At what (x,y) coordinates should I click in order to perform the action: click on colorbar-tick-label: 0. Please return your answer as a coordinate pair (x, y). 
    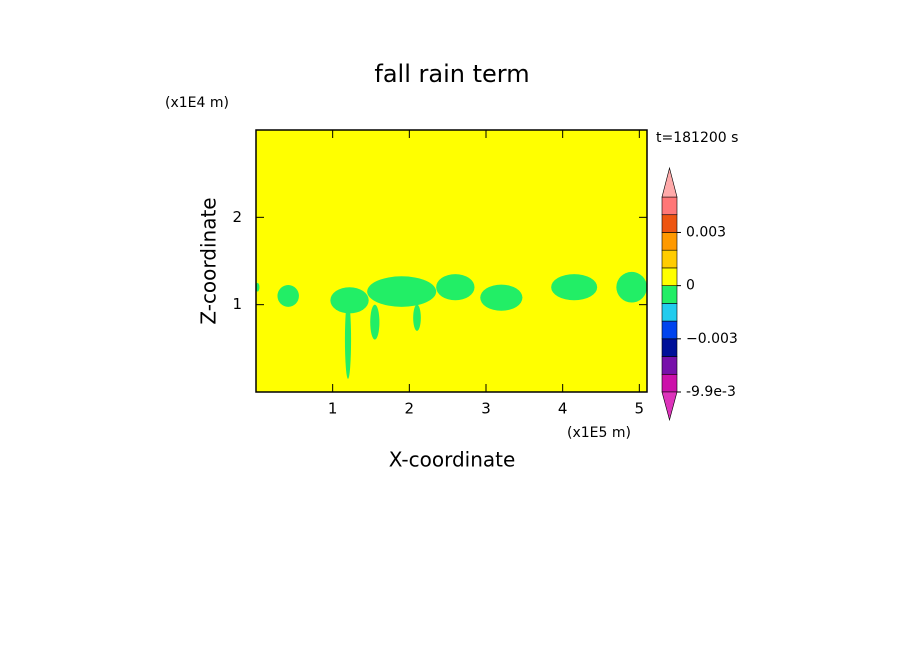
    Looking at the image, I should click on (690, 286).